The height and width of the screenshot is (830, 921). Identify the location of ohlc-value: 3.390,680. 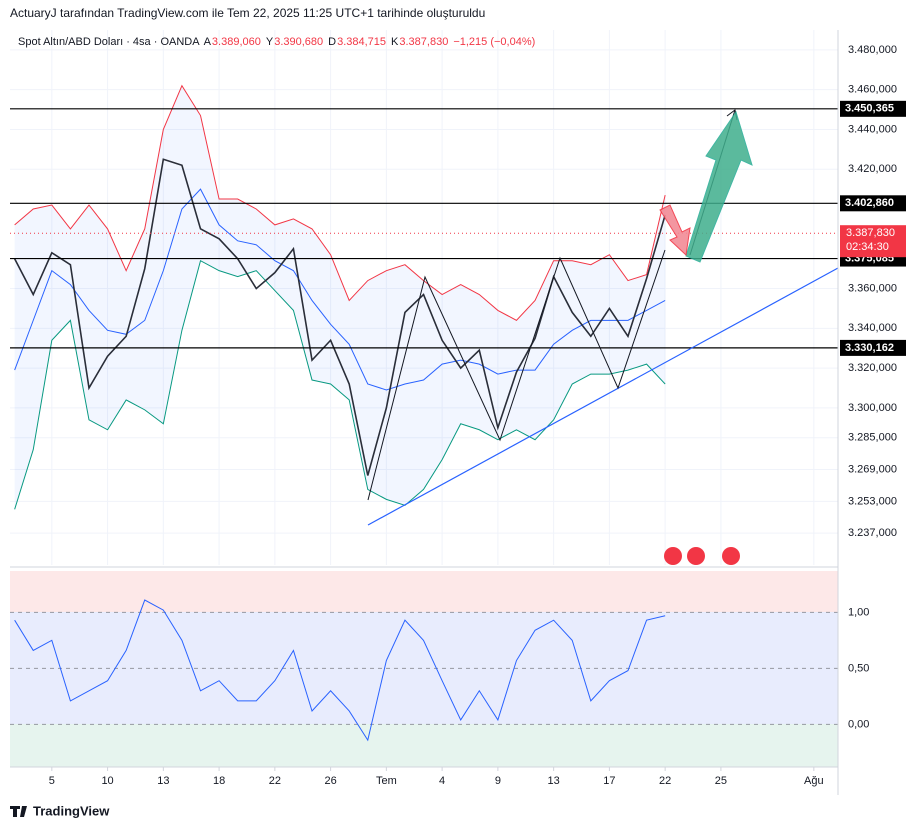
(298, 42).